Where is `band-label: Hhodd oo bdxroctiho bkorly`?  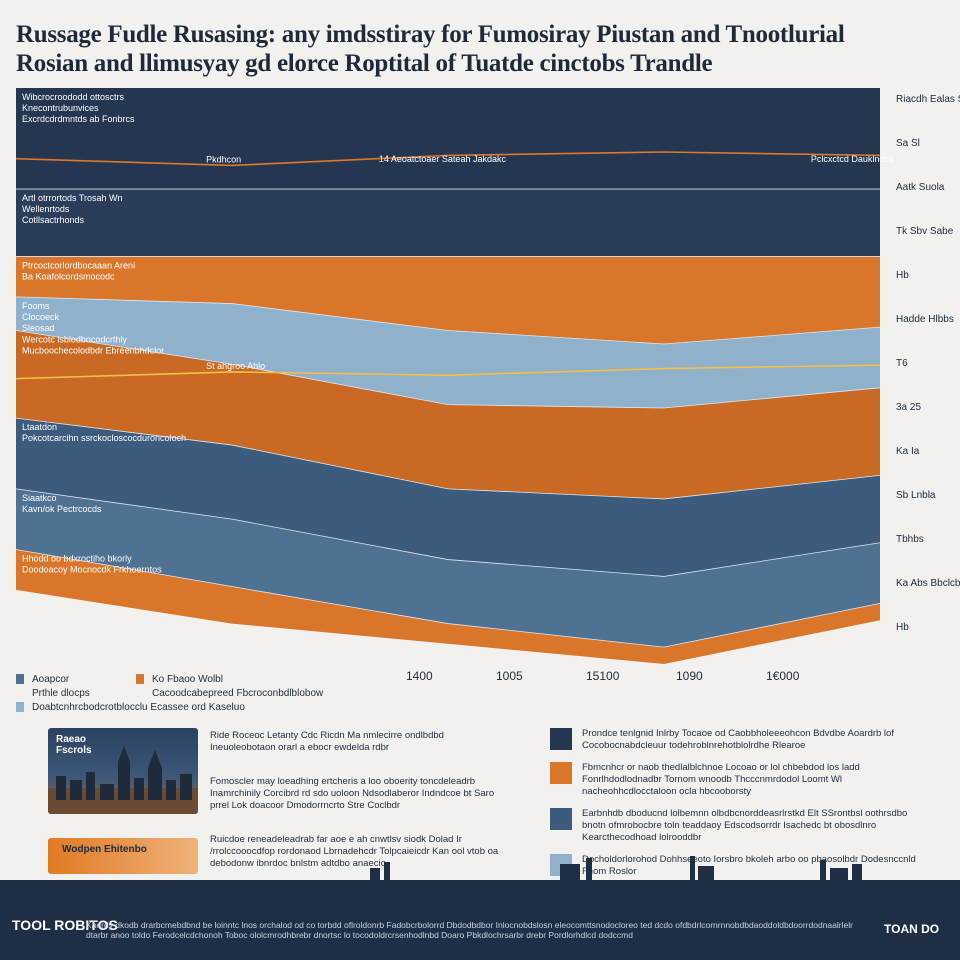 band-label: Hhodd oo bdxroctiho bkorly is located at coordinates (77, 558).